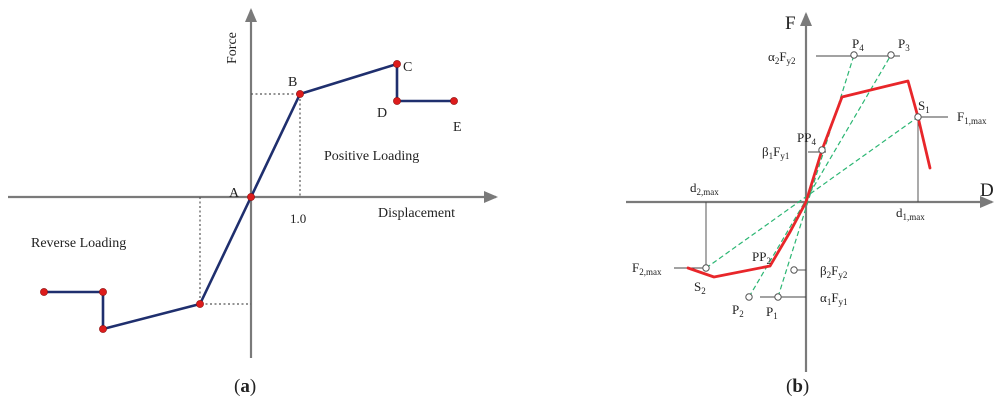 Image resolution: width=996 pixels, height=400 pixels. Describe the element at coordinates (704, 188) in the screenshot. I see `label-d2-max: d2,max` at that location.